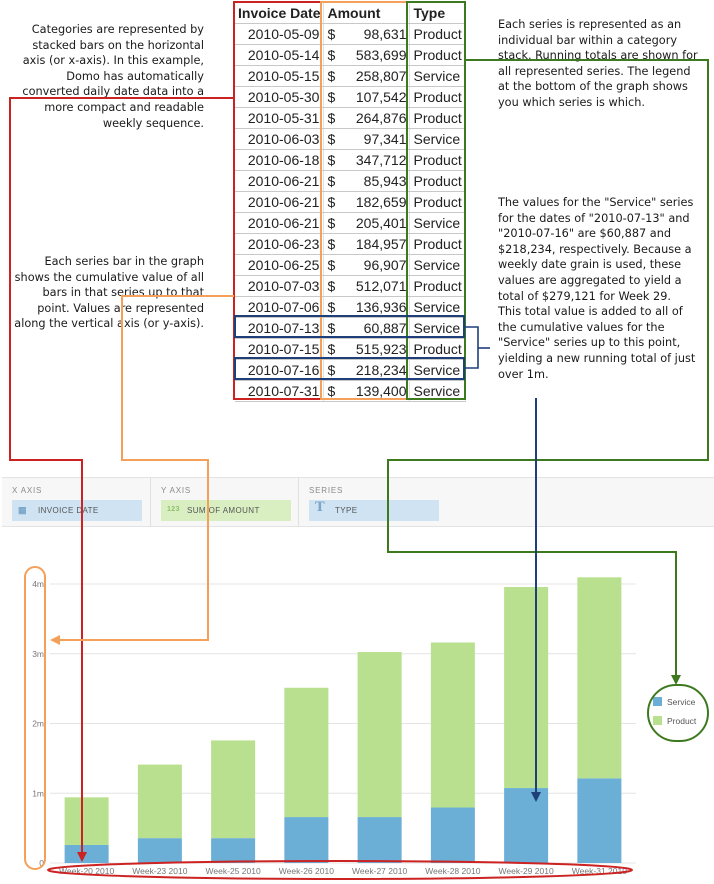 The height and width of the screenshot is (884, 714). I want to click on x-axis-well: X AXIS ▦ INVOICE DATE, so click(76, 503).